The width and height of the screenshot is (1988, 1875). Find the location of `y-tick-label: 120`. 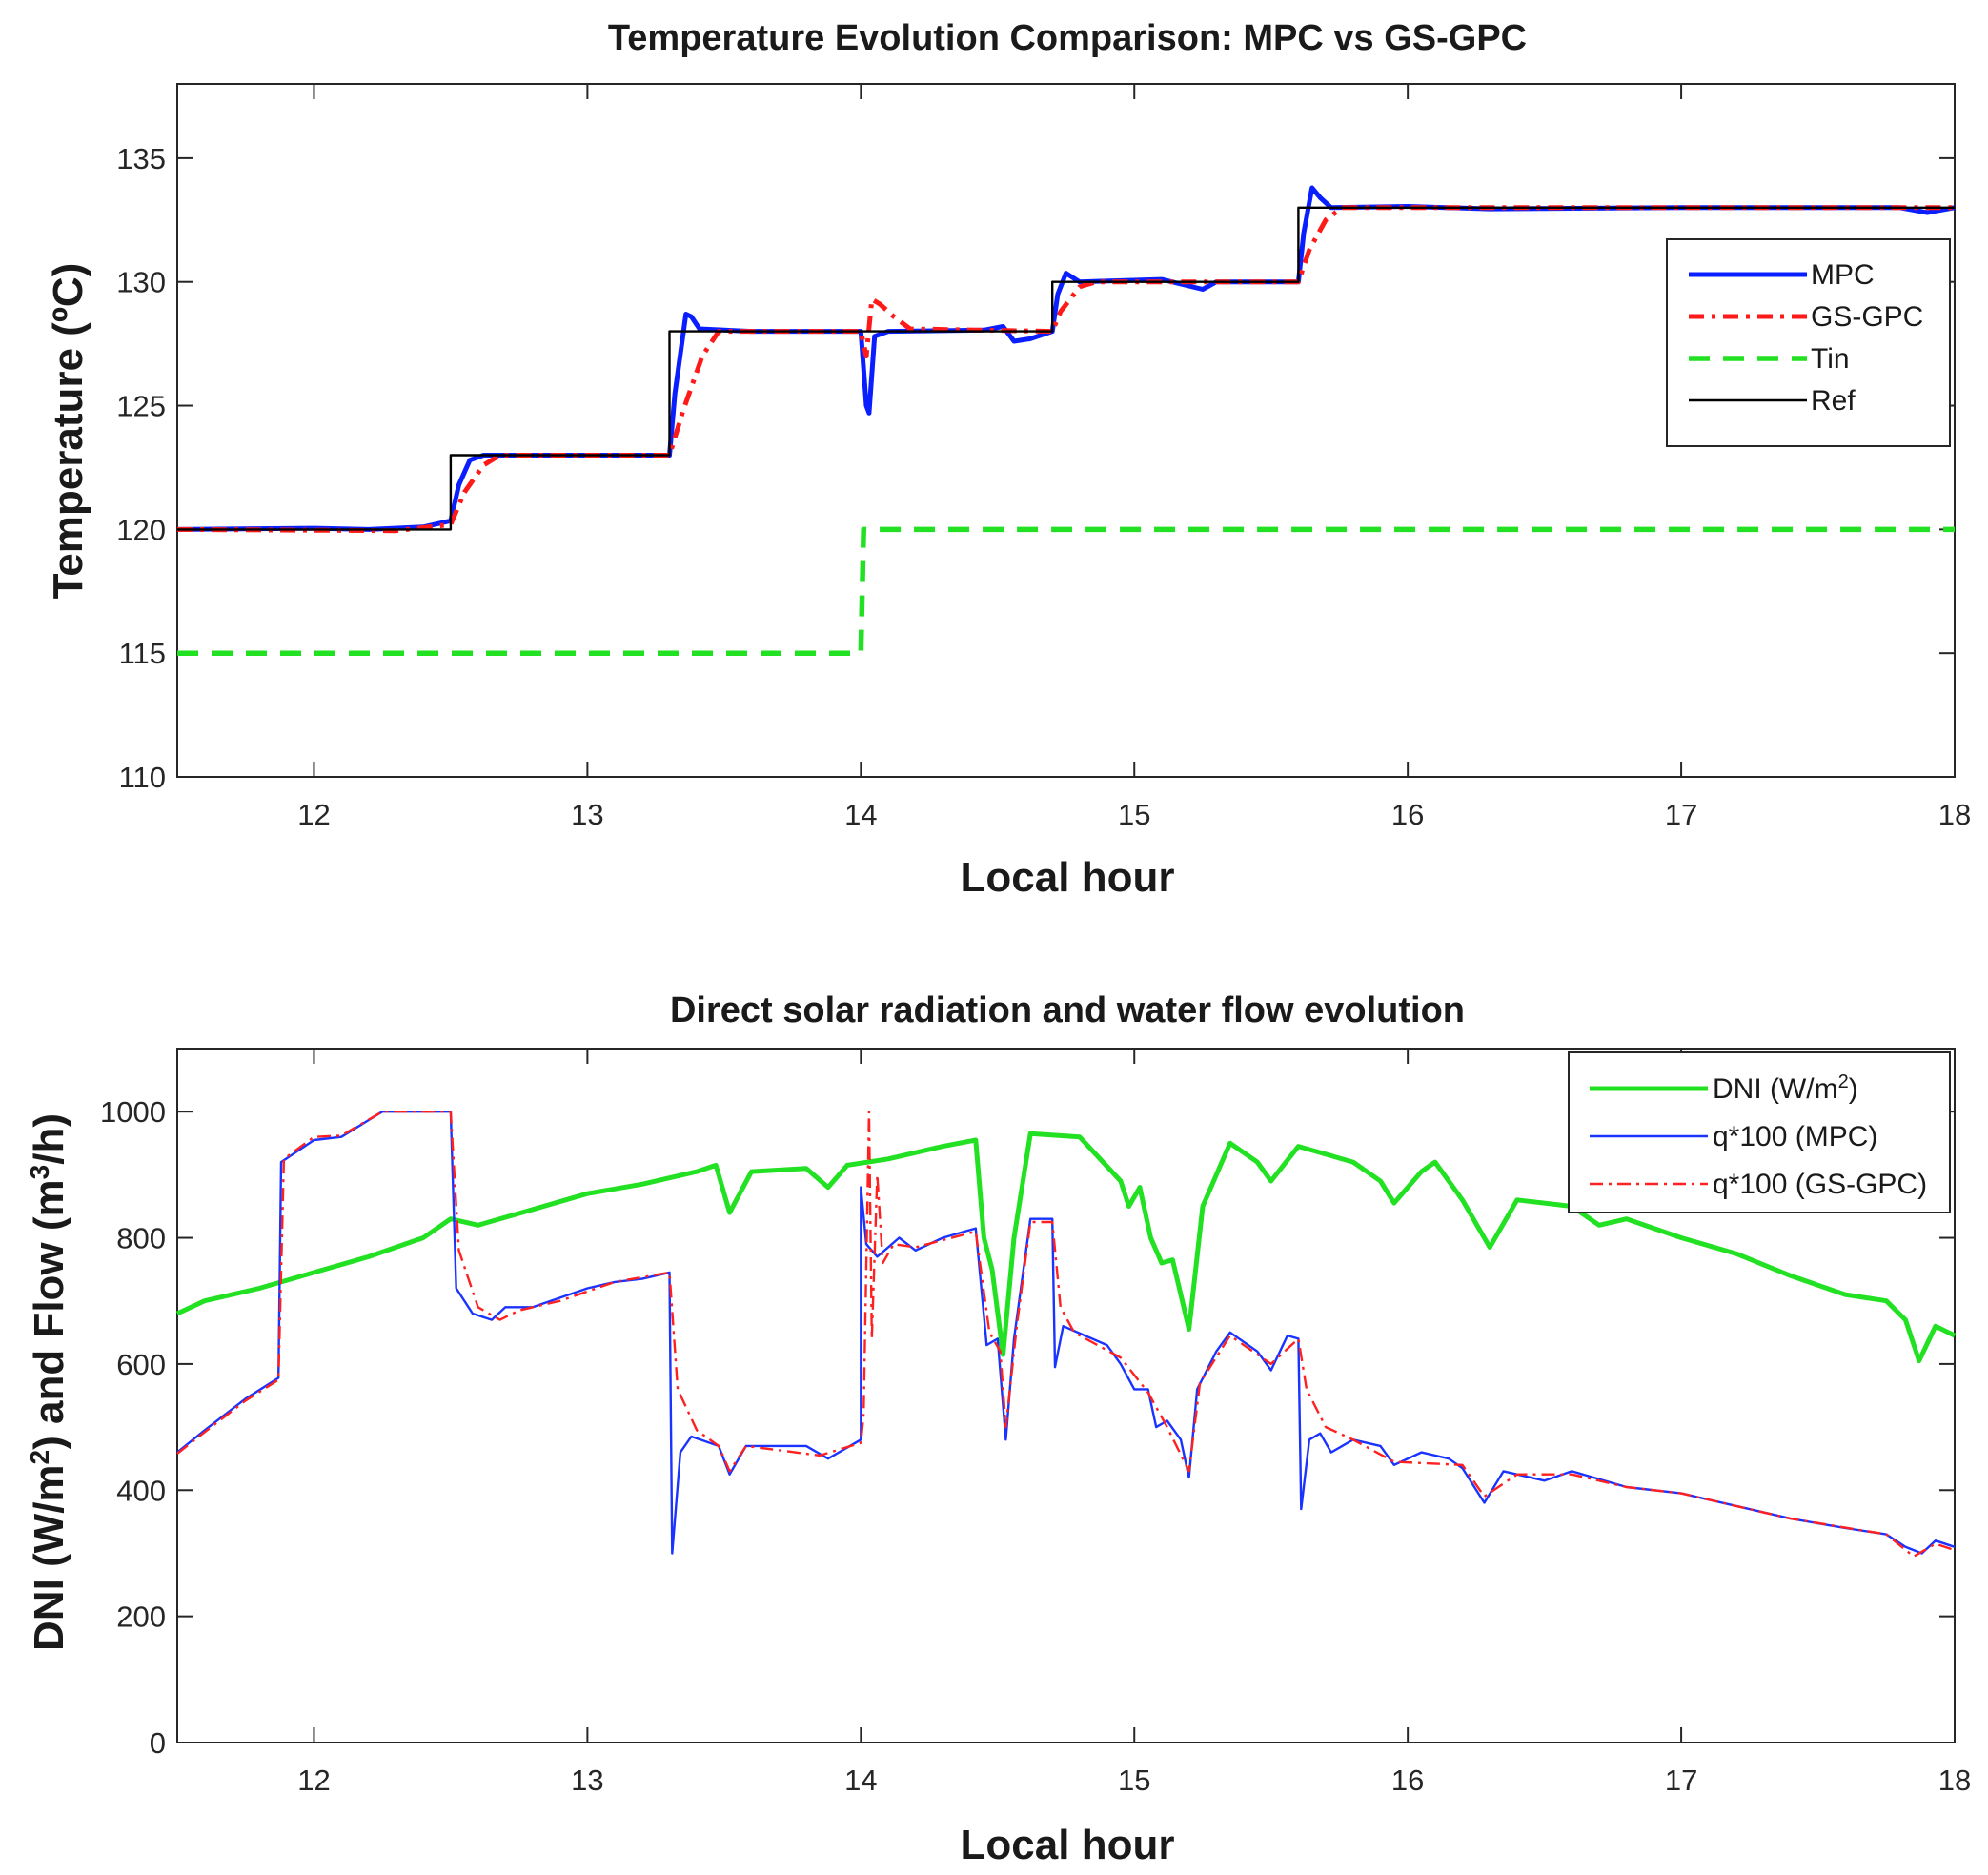

y-tick-label: 120 is located at coordinates (141, 529).